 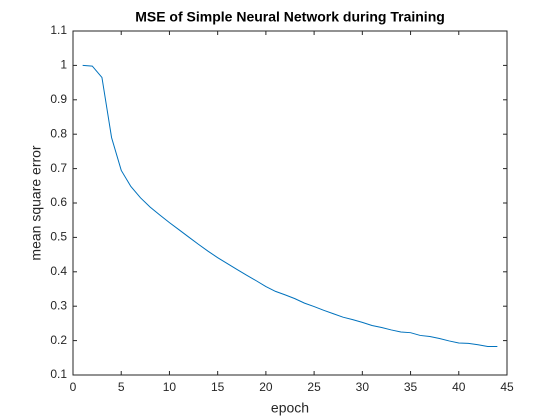 I want to click on y-tick-label: 0.4, so click(x=58, y=271).